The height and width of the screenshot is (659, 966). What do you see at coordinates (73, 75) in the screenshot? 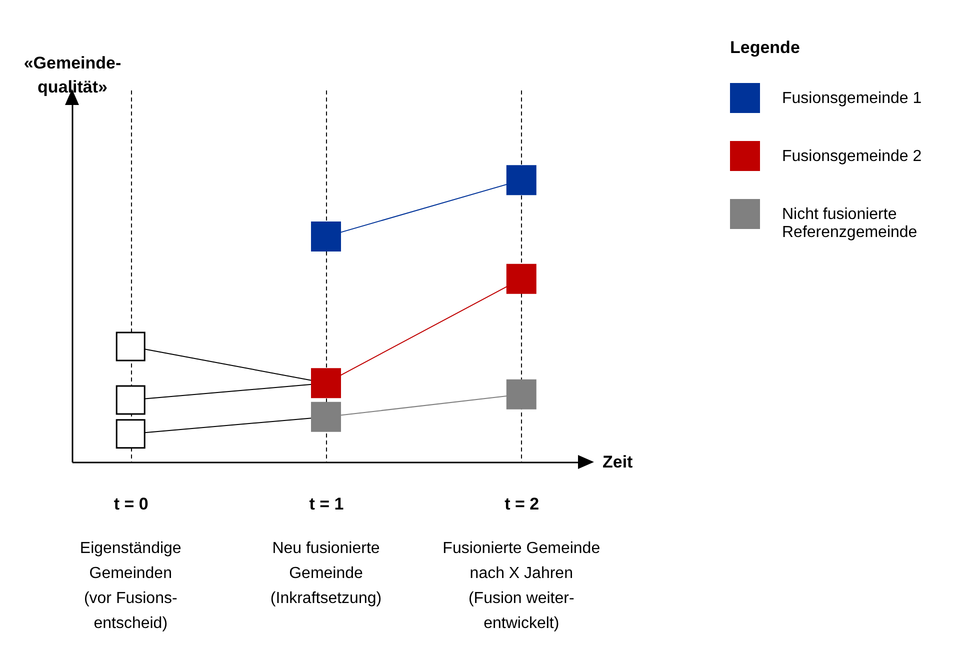
I see `y-axis-title: «Gemeinde-qualität»` at bounding box center [73, 75].